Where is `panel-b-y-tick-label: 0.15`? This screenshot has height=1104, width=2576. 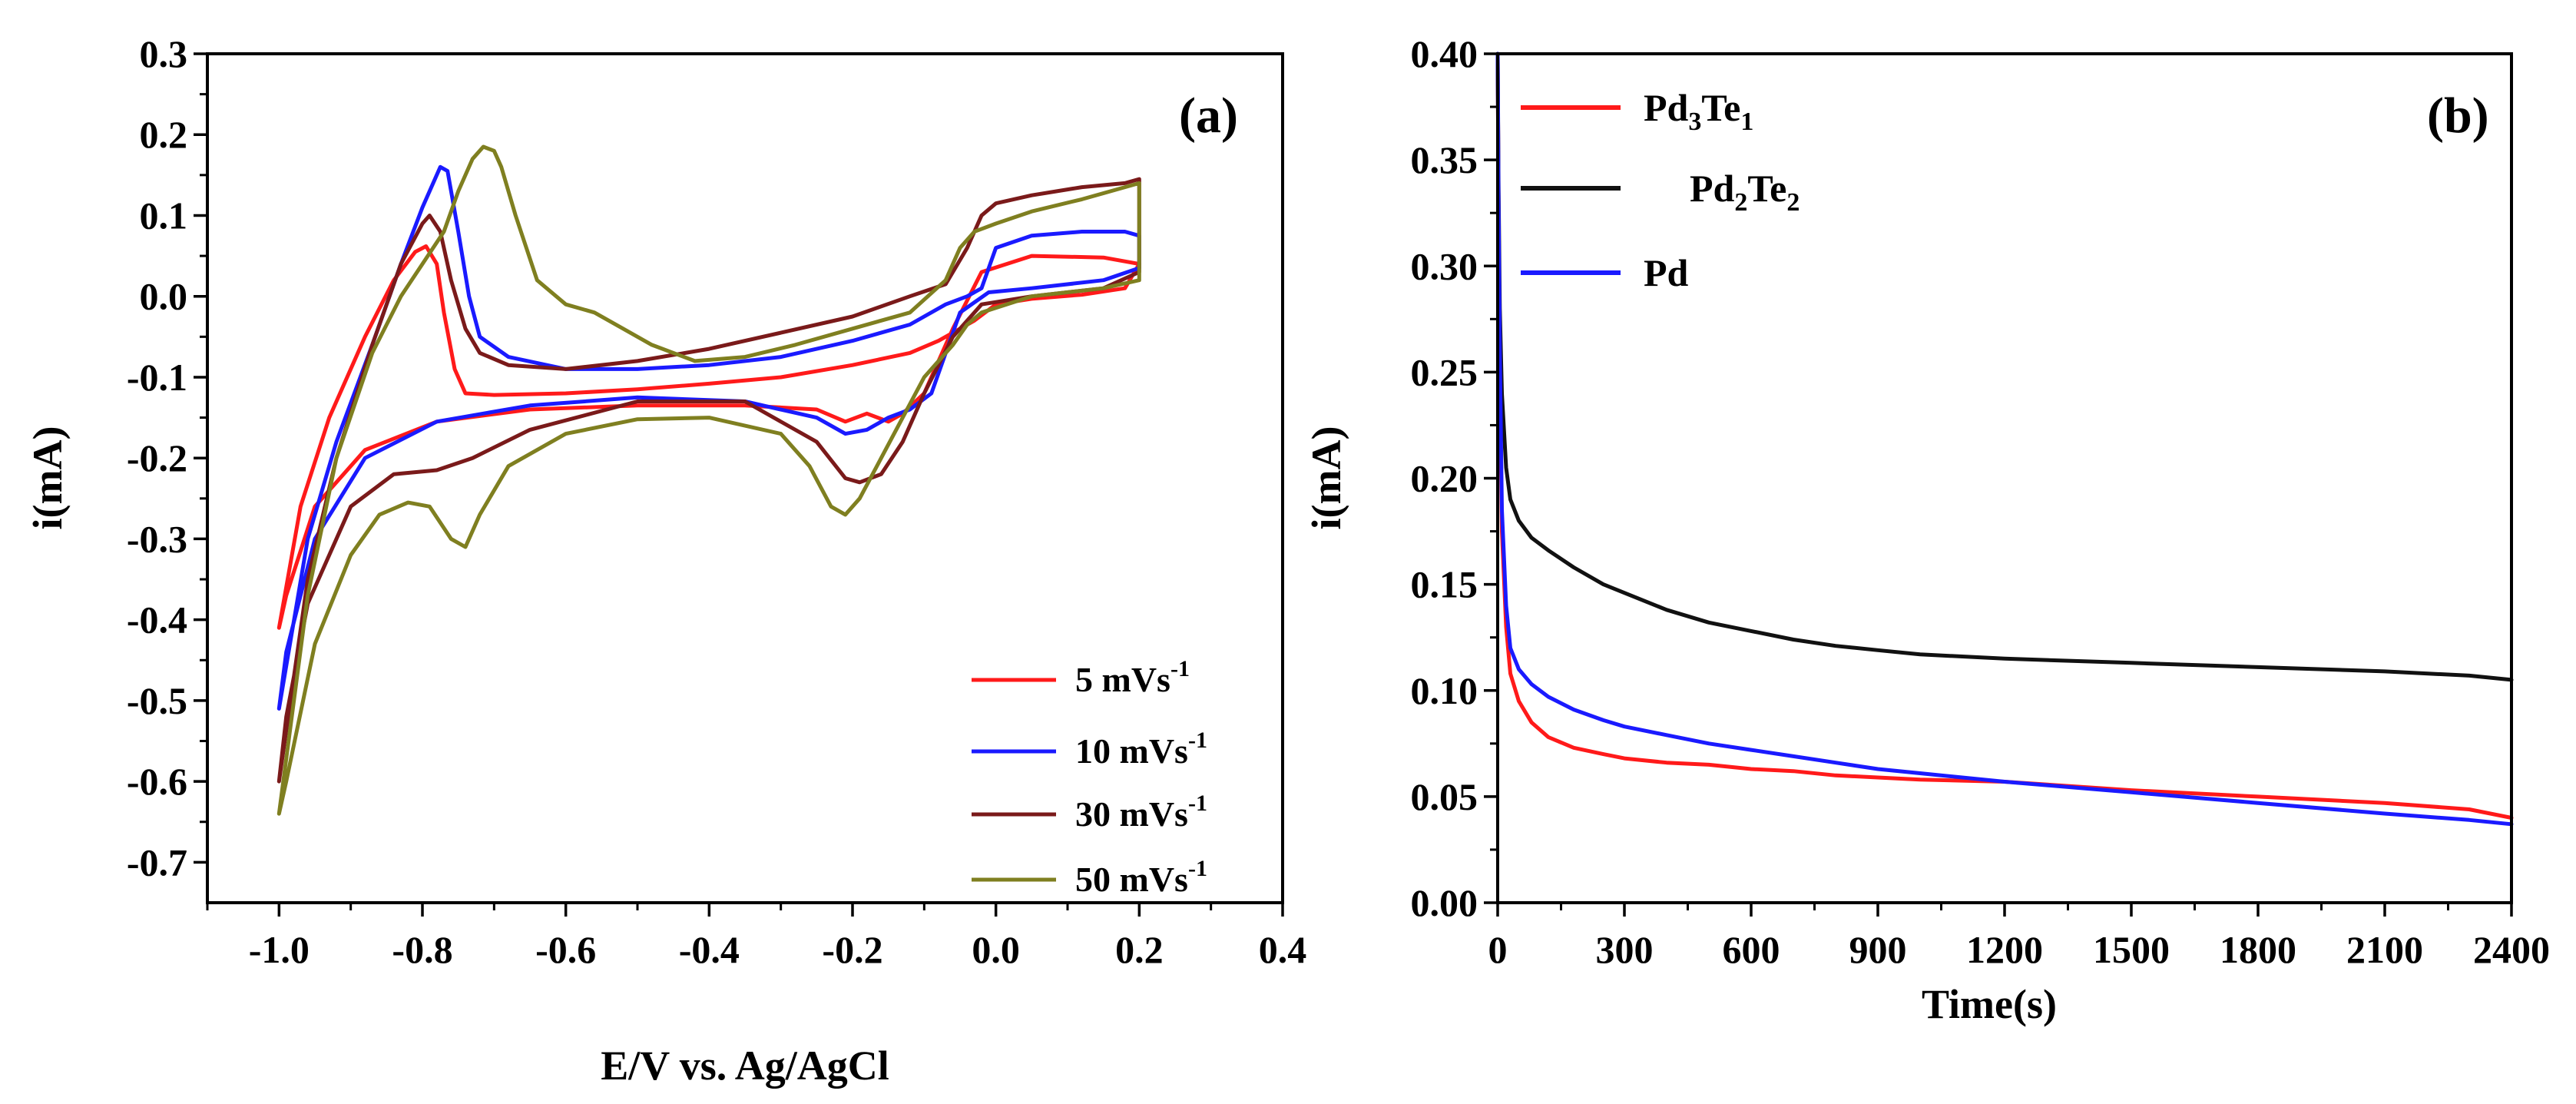
panel-b-y-tick-label: 0.15 is located at coordinates (1445, 584).